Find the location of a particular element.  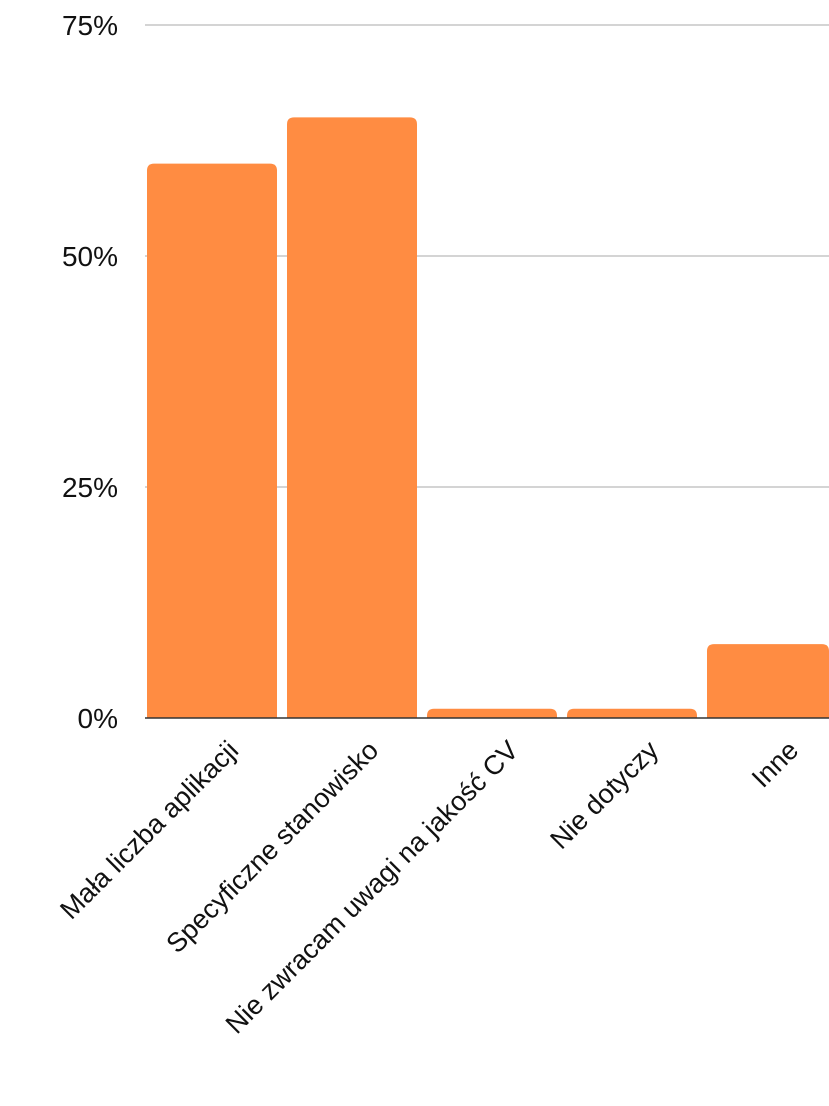

y-tick-label: 75% is located at coordinates (90, 25).